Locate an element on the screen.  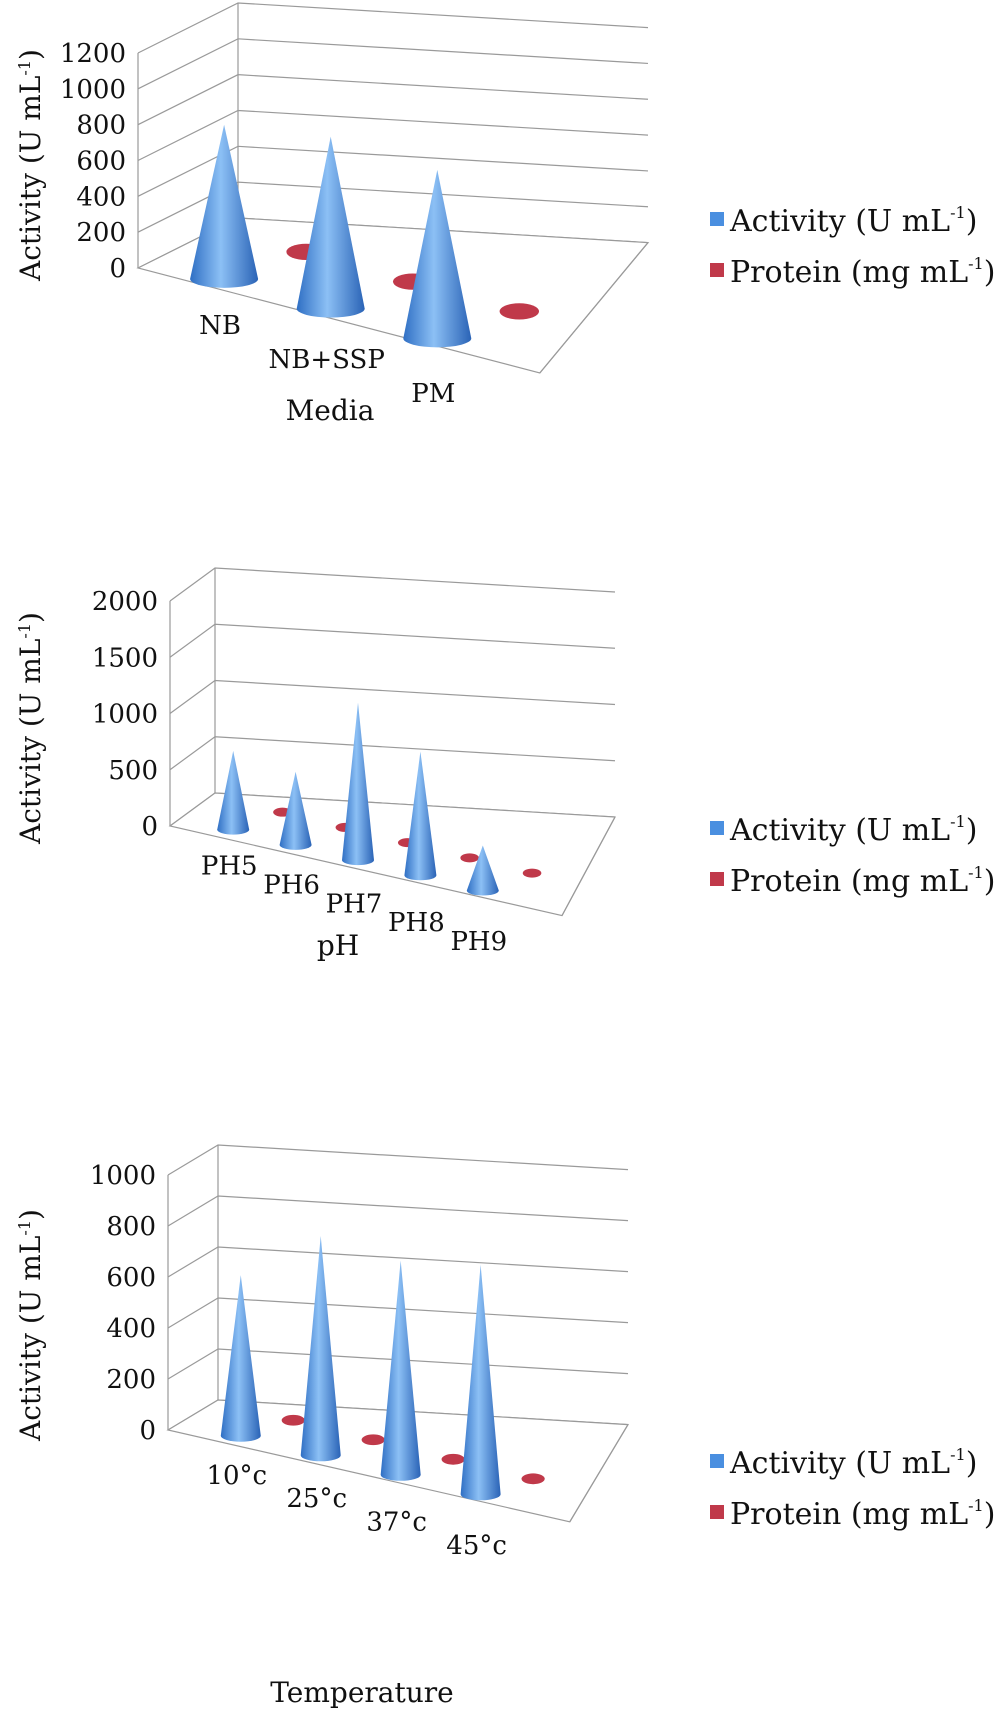
y-tick-label: 1500 is located at coordinates (125, 658).